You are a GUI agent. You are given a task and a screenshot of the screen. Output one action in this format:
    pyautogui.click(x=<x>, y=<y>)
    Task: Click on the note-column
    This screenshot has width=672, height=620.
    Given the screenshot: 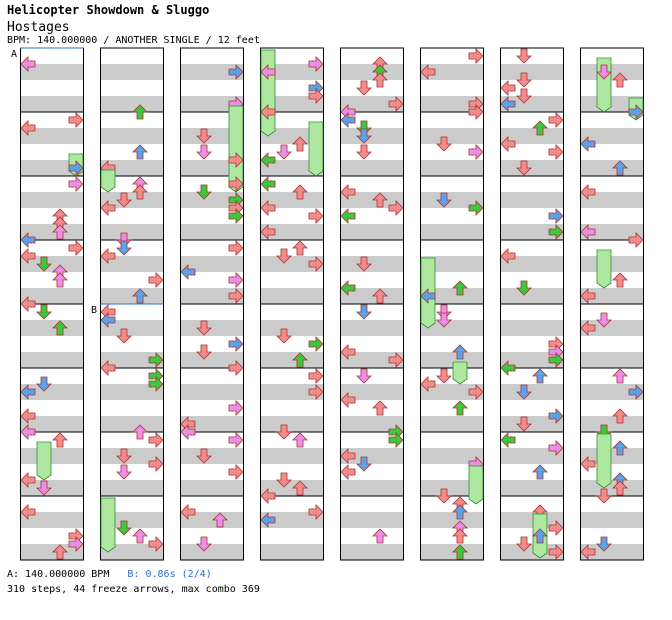 What is the action you would take?
    pyautogui.click(x=372, y=300)
    